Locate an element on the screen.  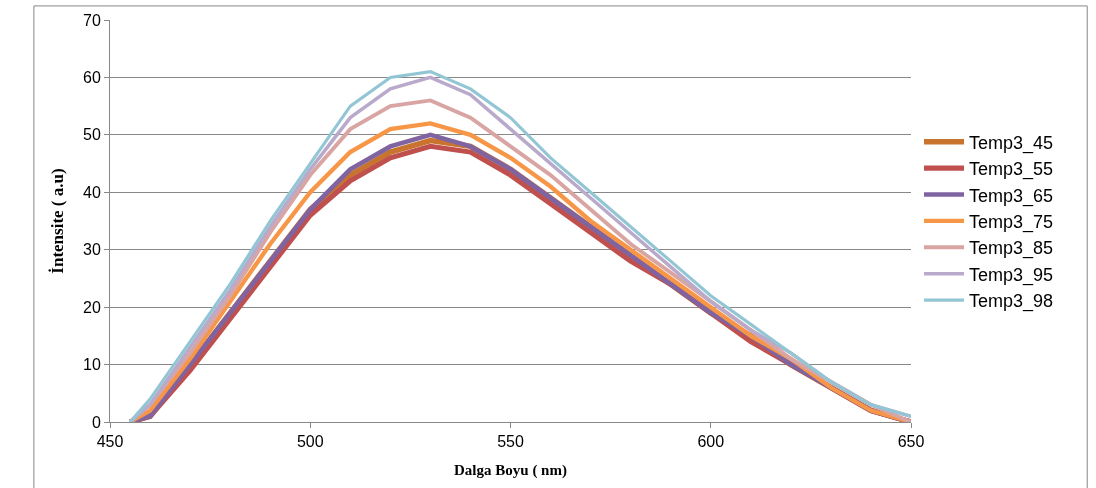
y-tick-label: 0 is located at coordinates (96, 422).